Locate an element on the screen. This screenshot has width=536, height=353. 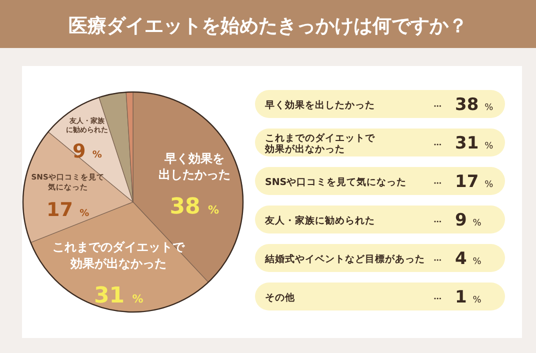
slice-label: これまでのダイエットで効果が出なかった is located at coordinates (119, 255).